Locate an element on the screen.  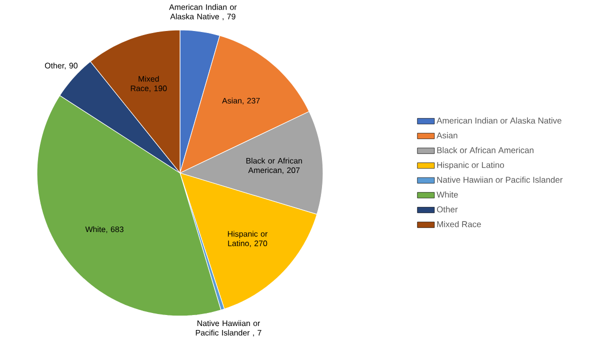
legend-label: Hispanic or Latino is located at coordinates (470, 166).